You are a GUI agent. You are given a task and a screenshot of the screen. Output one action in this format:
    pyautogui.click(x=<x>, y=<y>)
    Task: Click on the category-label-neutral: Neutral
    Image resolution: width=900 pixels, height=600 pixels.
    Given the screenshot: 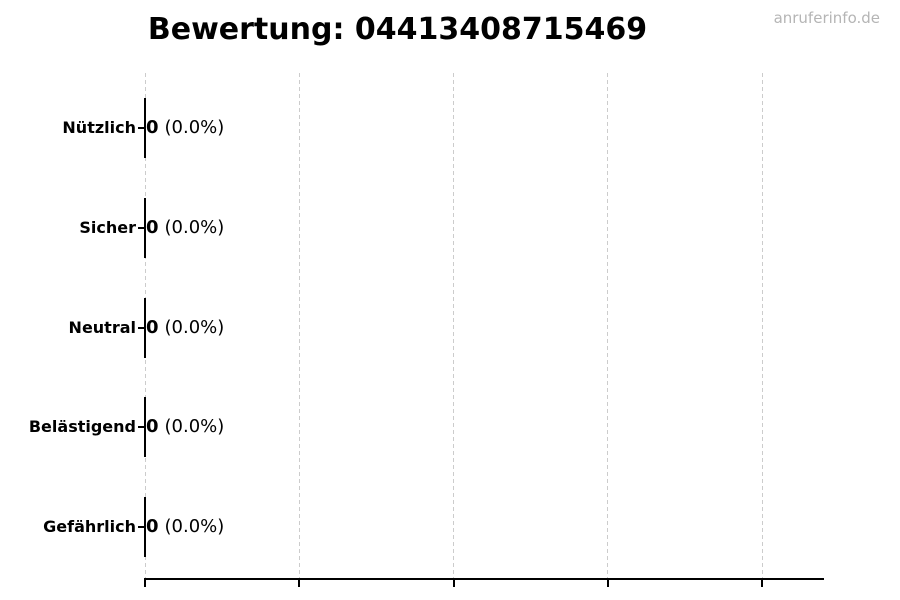 What is the action you would take?
    pyautogui.click(x=102, y=327)
    